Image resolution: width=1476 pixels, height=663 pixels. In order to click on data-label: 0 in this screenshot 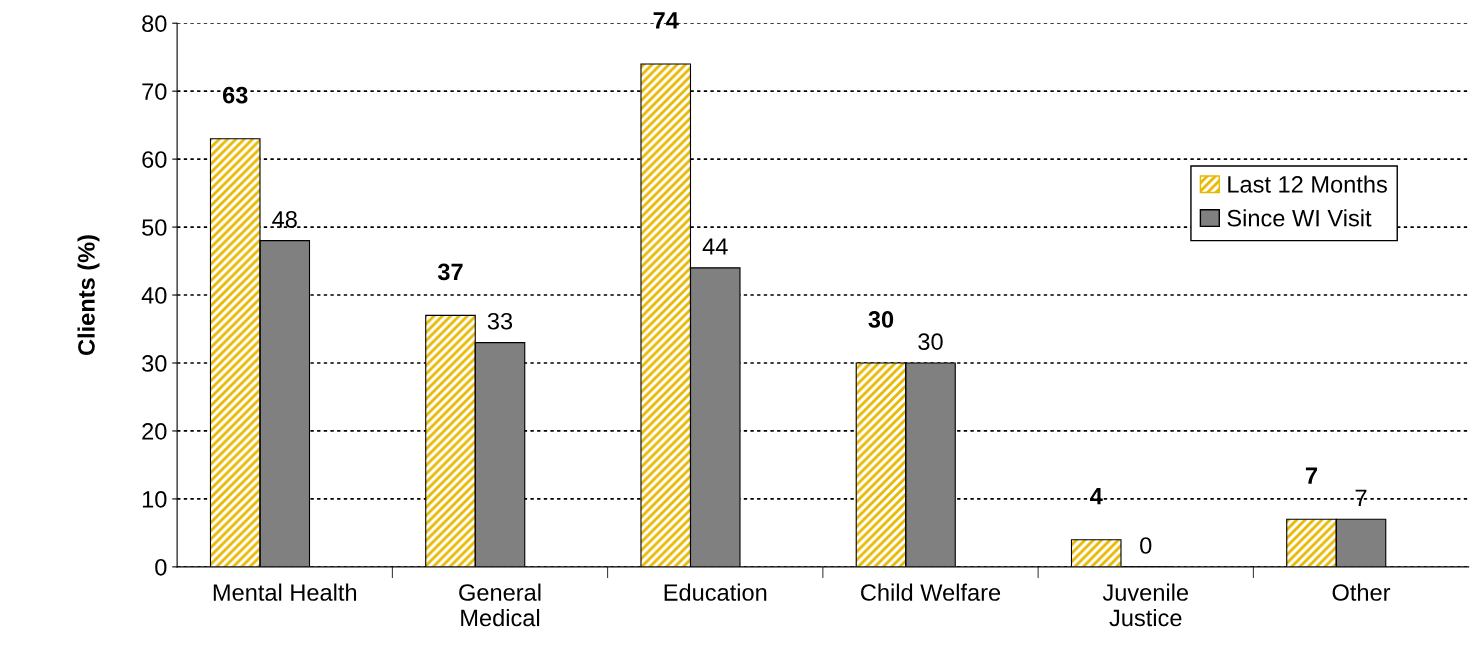, I will do `click(1146, 545)`.